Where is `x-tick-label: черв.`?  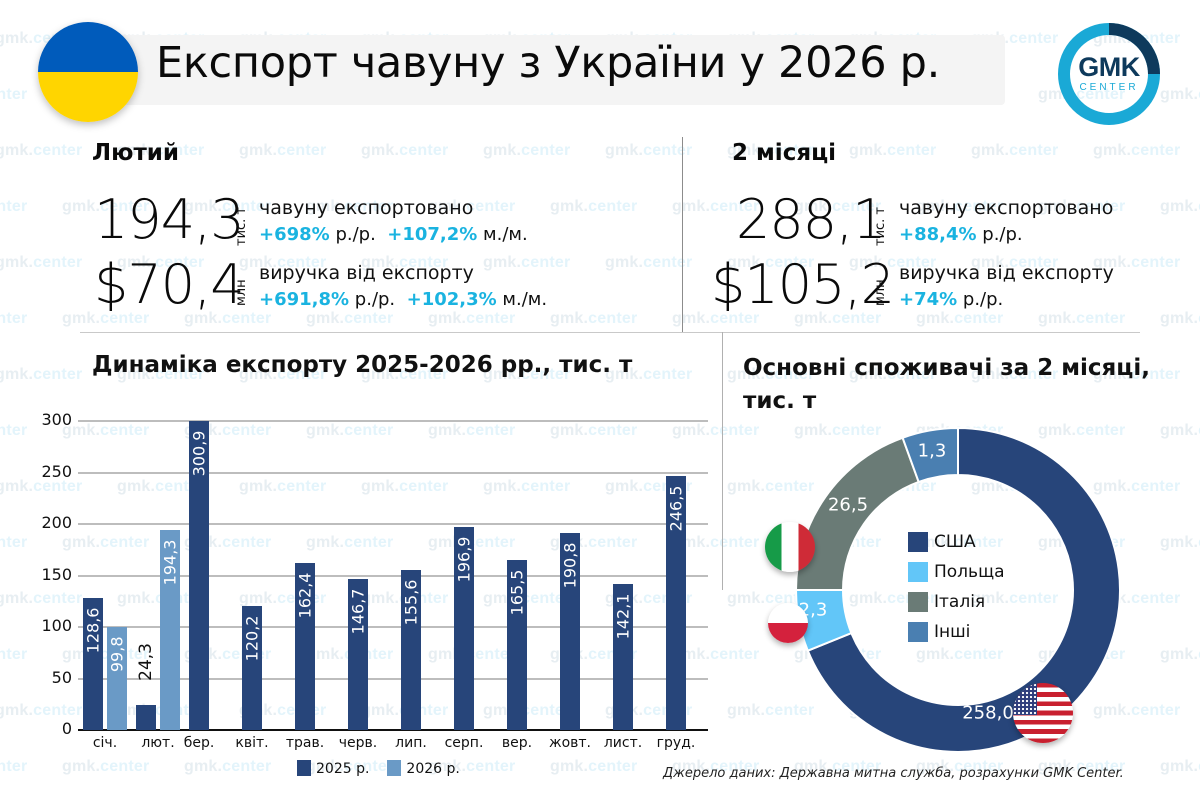
x-tick-label: черв. is located at coordinates (358, 743).